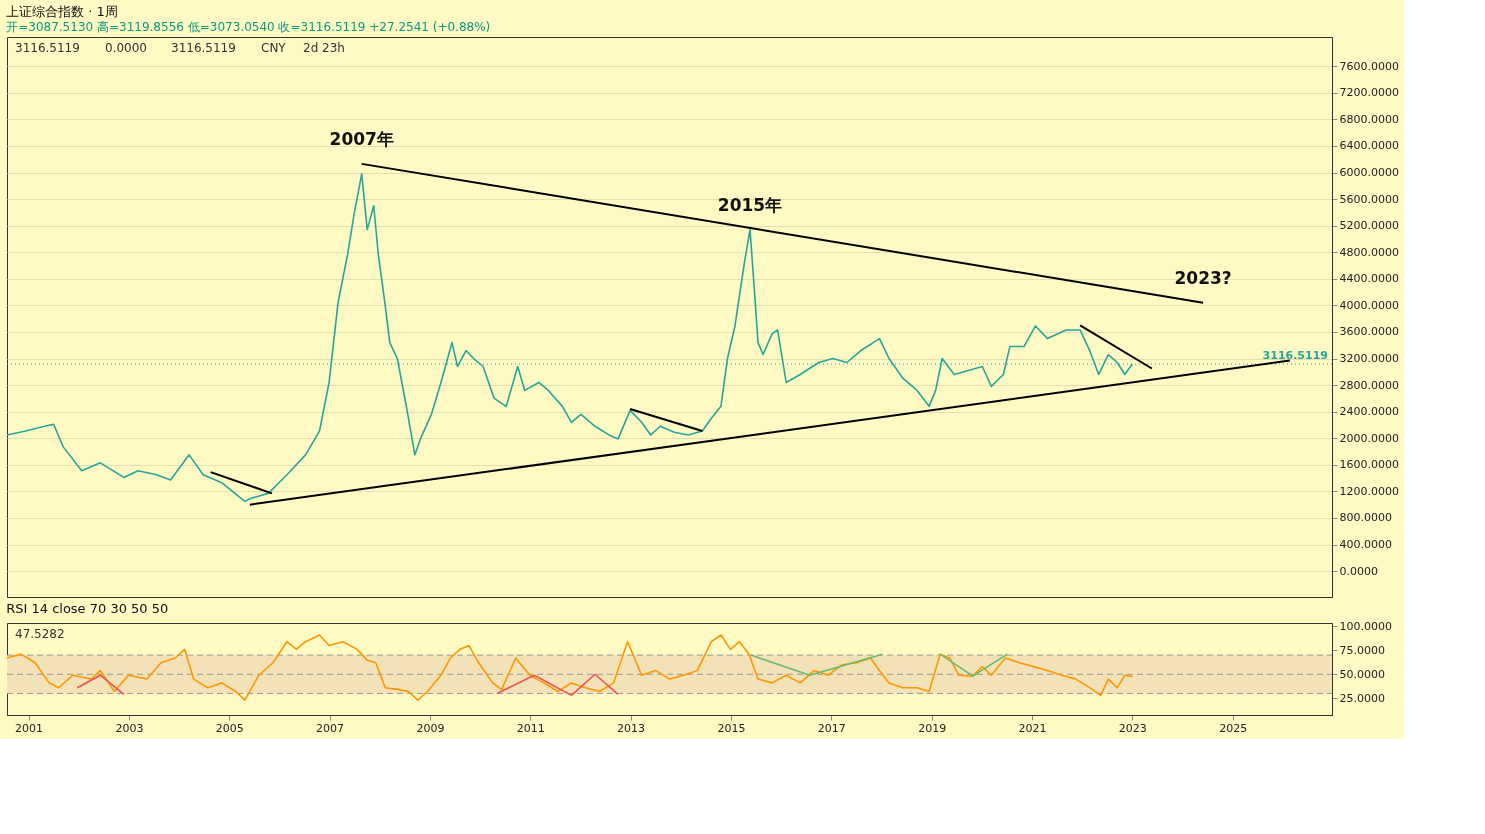  I want to click on x-tick-label: 2023, so click(1132, 728).